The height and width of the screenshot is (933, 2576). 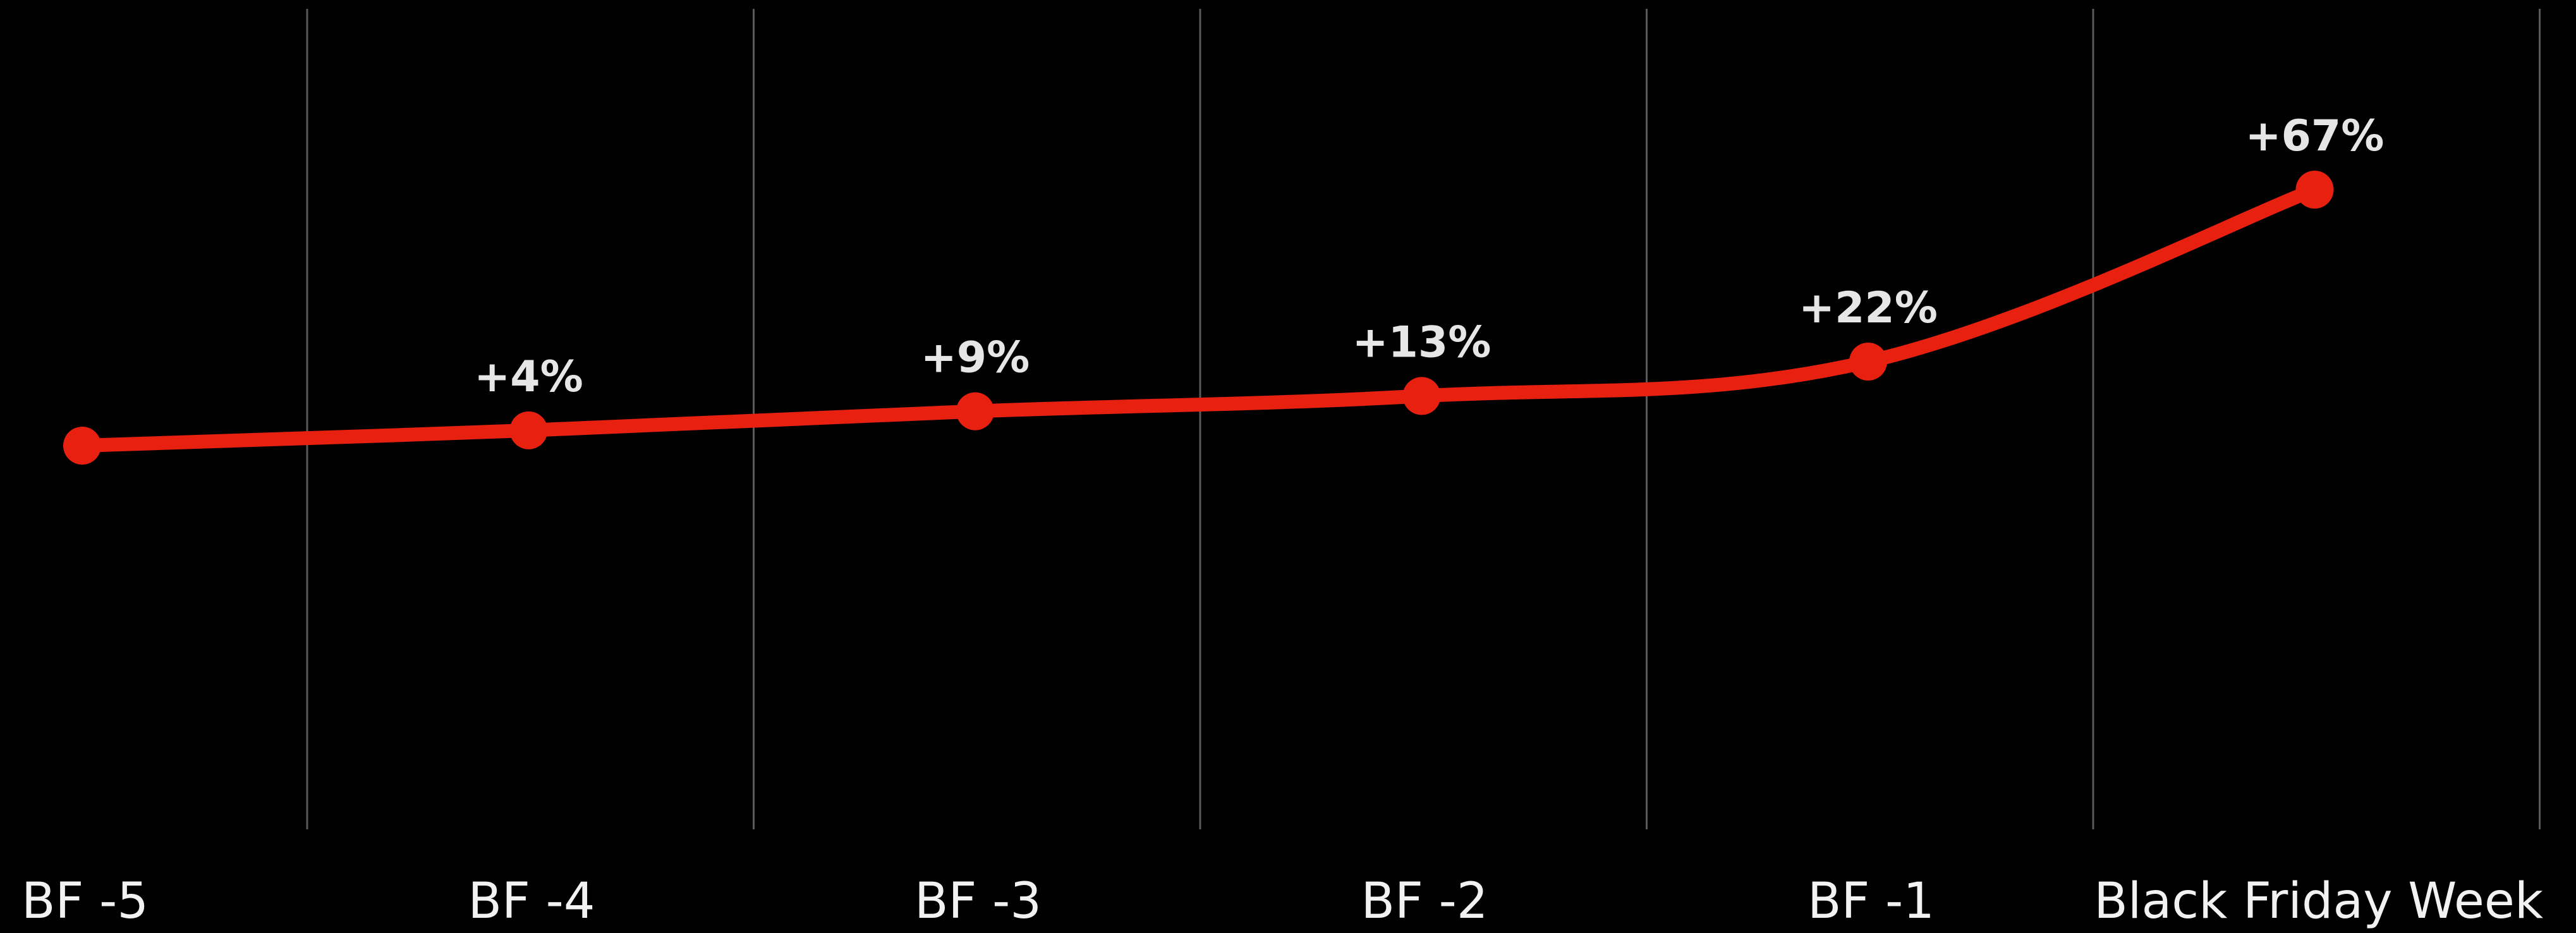 What do you see at coordinates (1871, 901) in the screenshot?
I see `x-tick-label: BF -1` at bounding box center [1871, 901].